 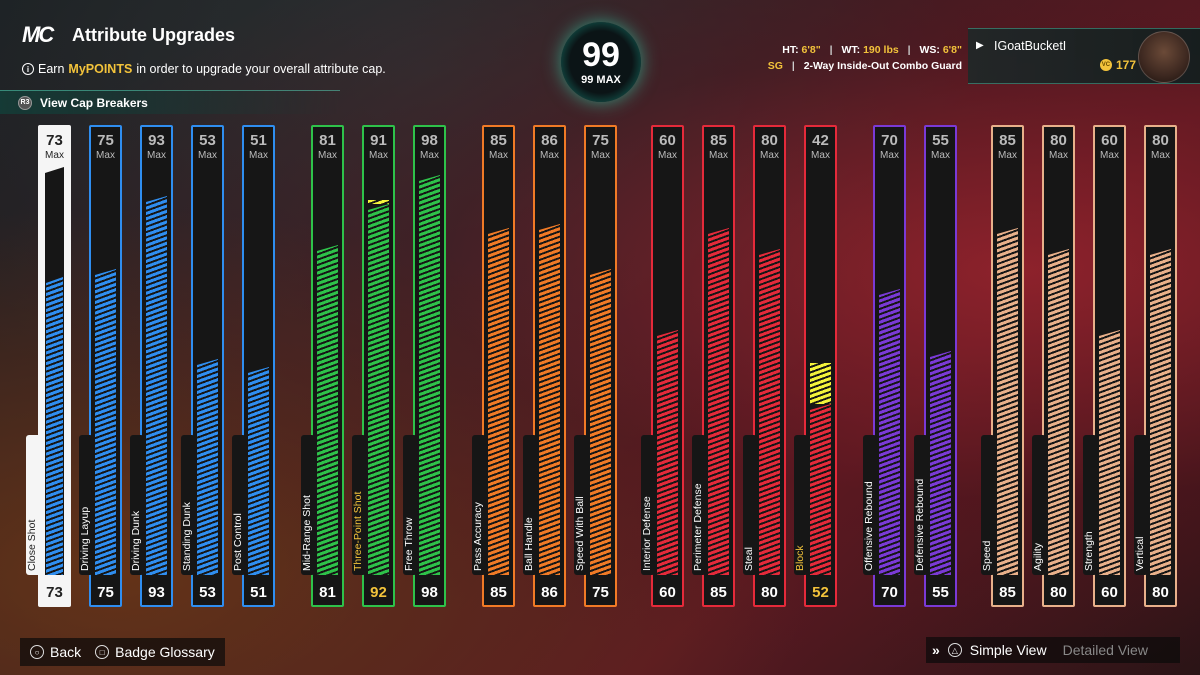 I want to click on attribute-cap-value: 55, so click(x=940, y=140).